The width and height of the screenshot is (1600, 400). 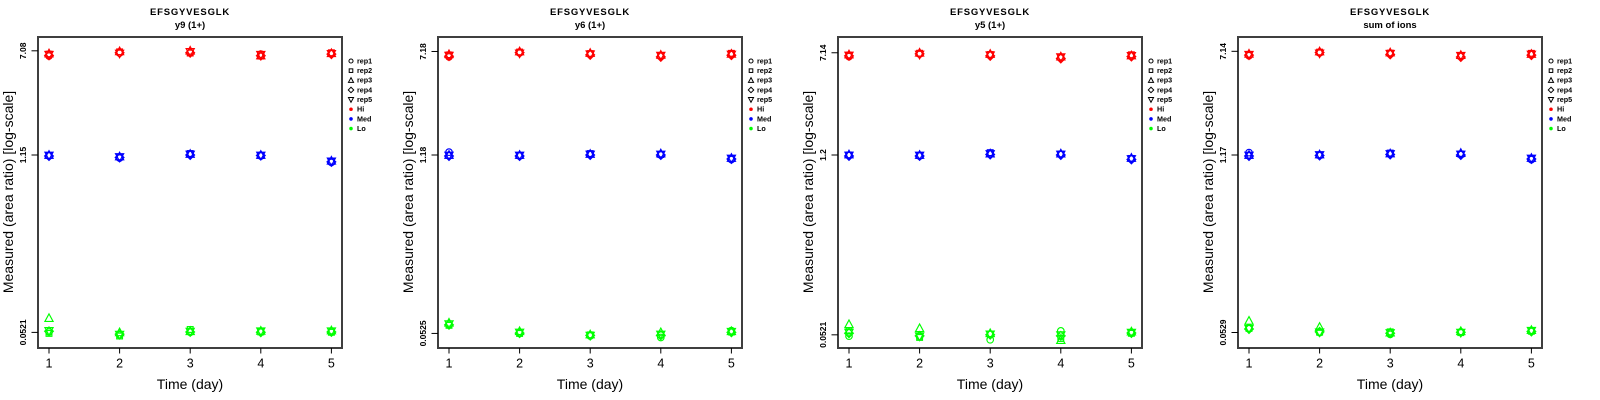 What do you see at coordinates (590, 25) in the screenshot?
I see `panel-subtitle: y6 (1+)` at bounding box center [590, 25].